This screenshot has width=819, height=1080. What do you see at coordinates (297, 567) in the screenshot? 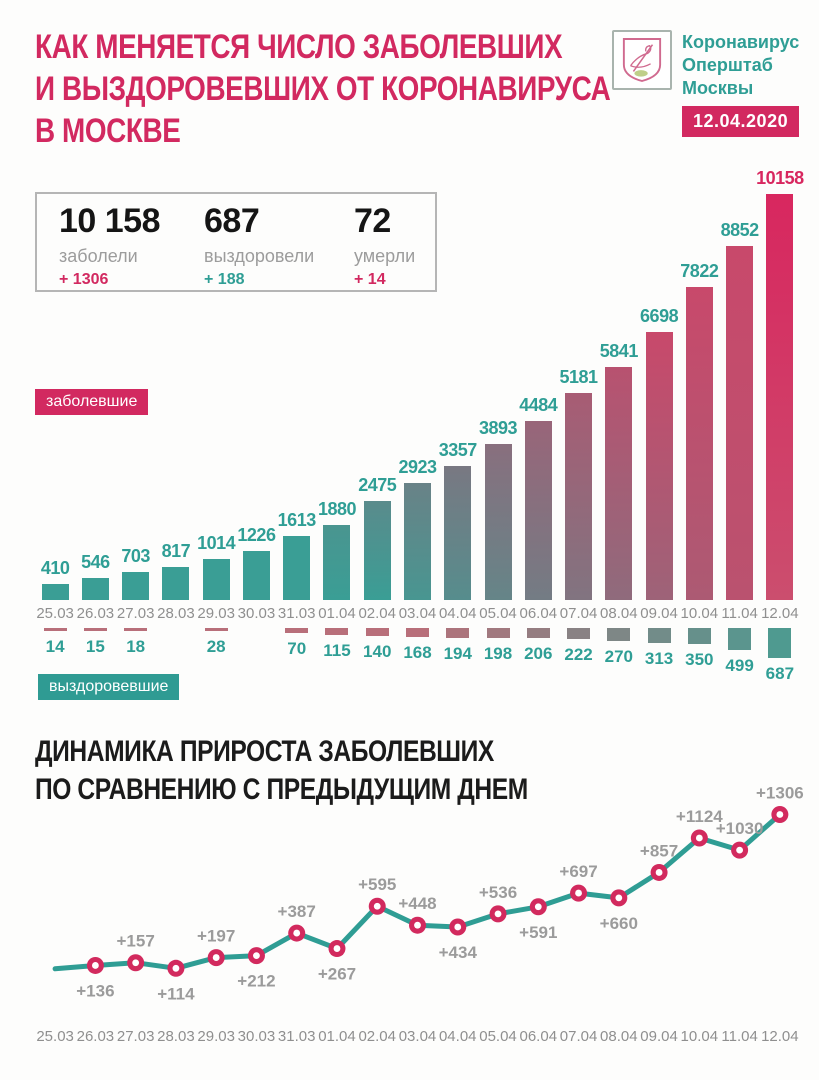
I see `infected-bar-31.03` at bounding box center [297, 567].